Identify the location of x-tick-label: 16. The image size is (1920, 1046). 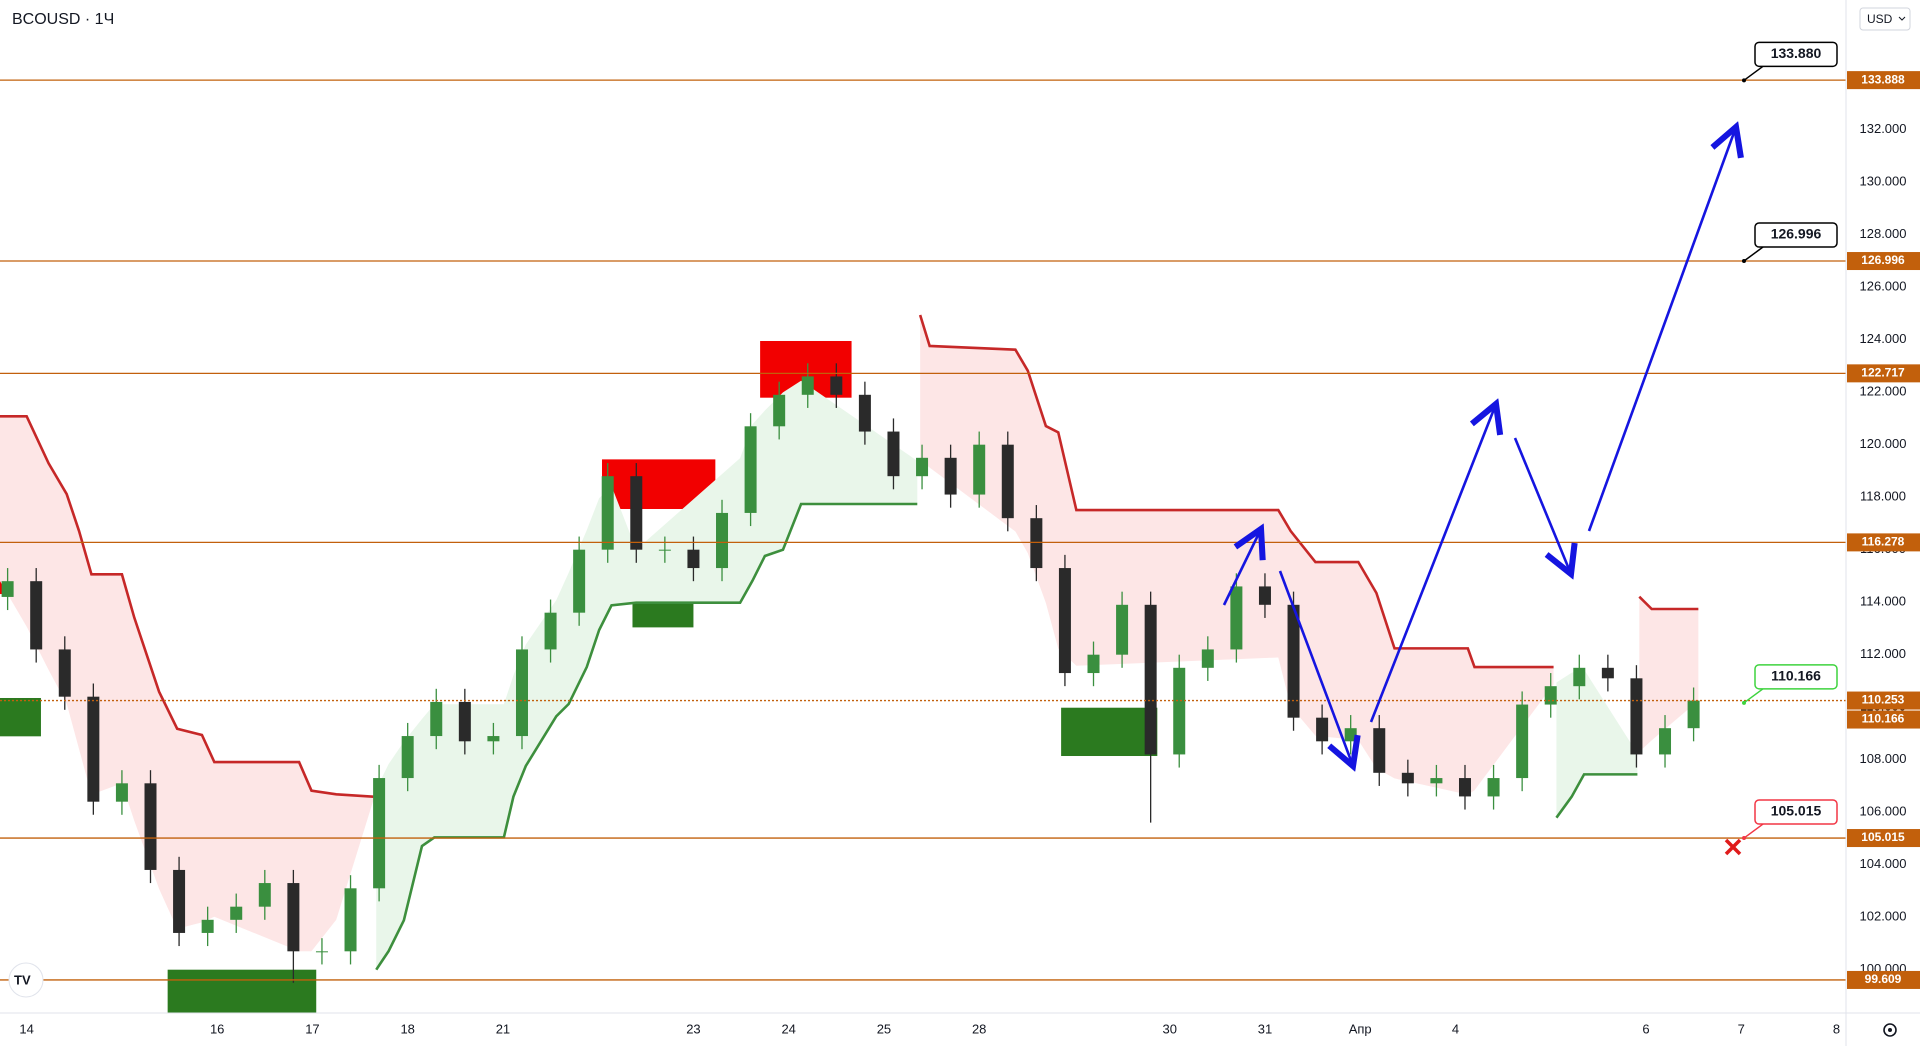
(217, 1028).